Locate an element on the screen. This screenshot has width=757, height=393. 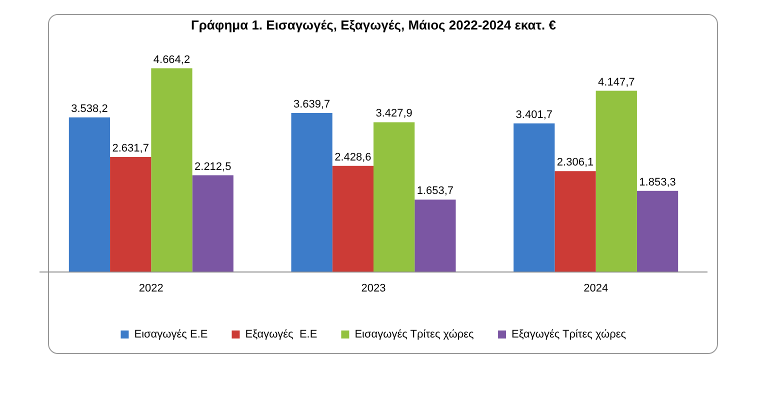
data-label: 4.664,2 is located at coordinates (171, 60).